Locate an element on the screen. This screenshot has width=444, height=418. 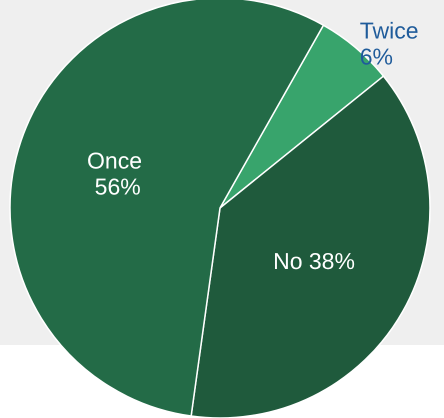
slice-label: Twice is located at coordinates (392, 30).